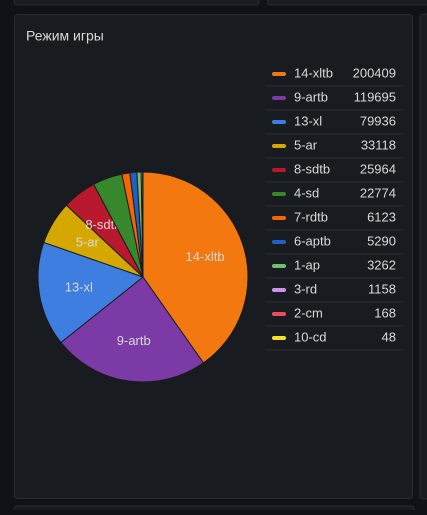  I want to click on legend-value: 25964, so click(378, 168).